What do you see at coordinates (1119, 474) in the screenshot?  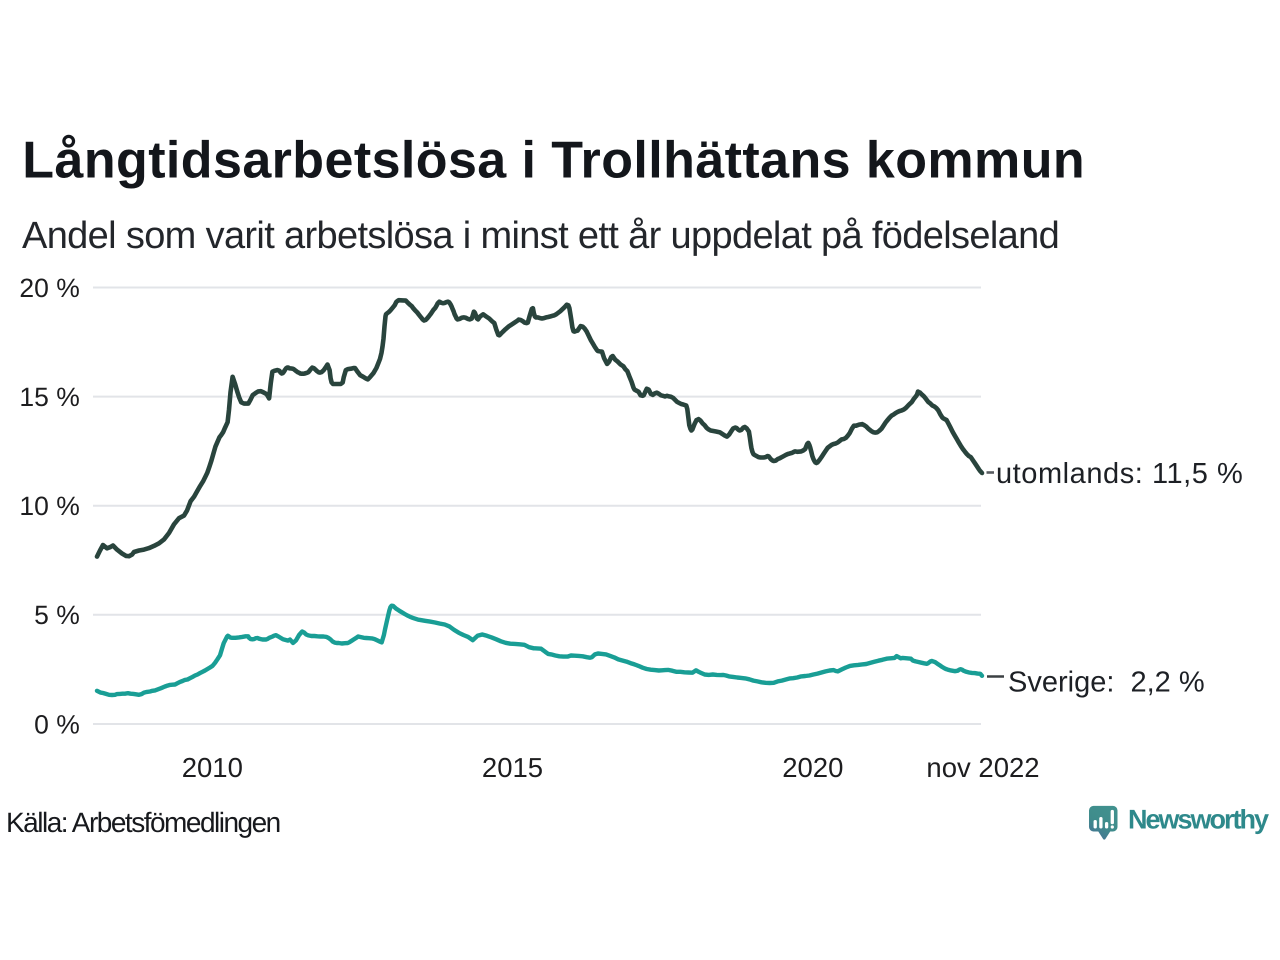 I see `svg-text: utomlands: 11,5 %` at bounding box center [1119, 474].